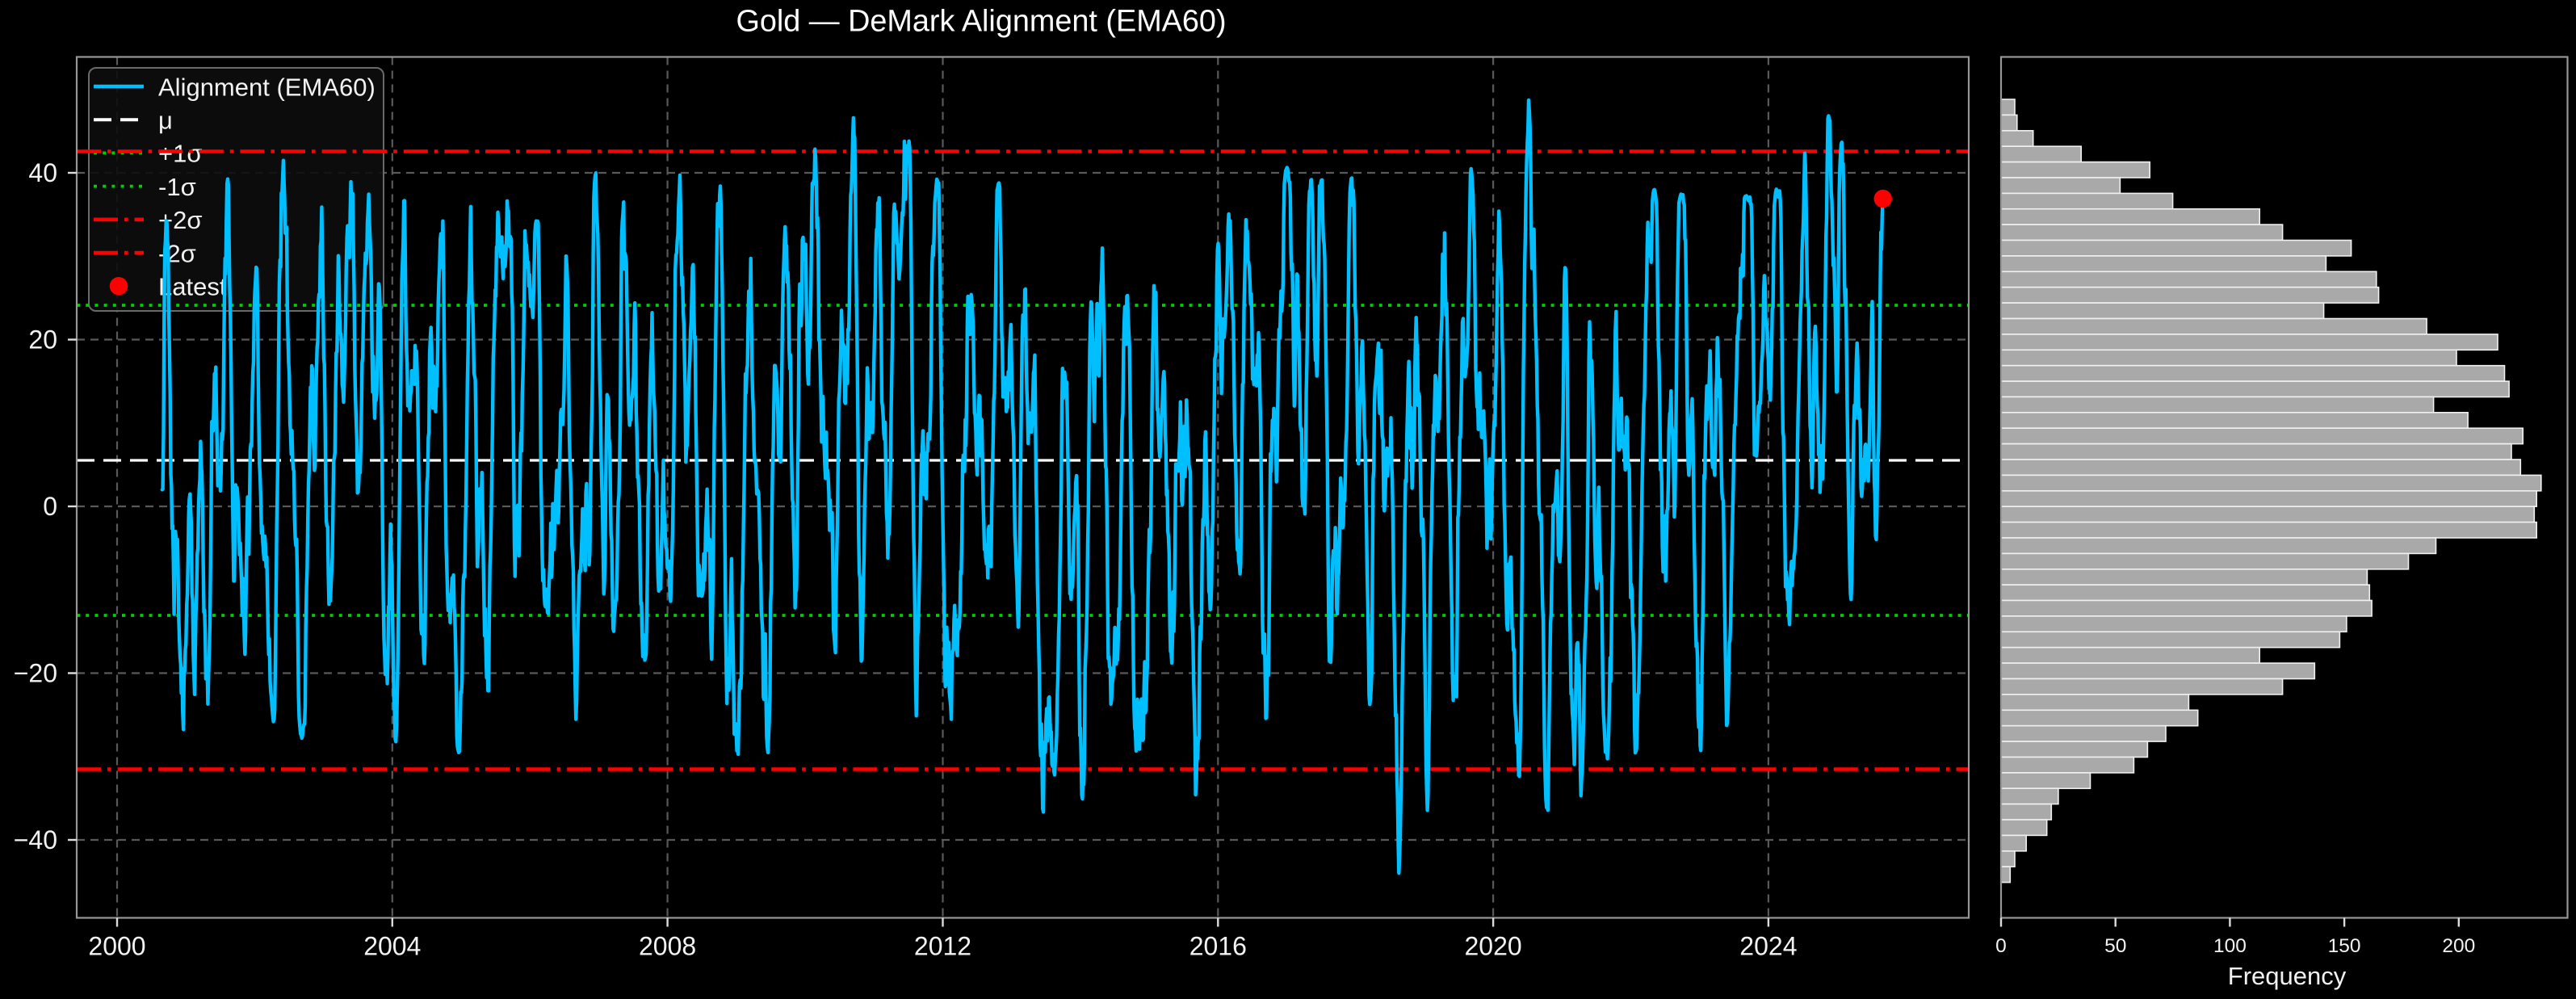 The width and height of the screenshot is (2576, 999). I want to click on svg-text: +1σ, so click(180, 154).